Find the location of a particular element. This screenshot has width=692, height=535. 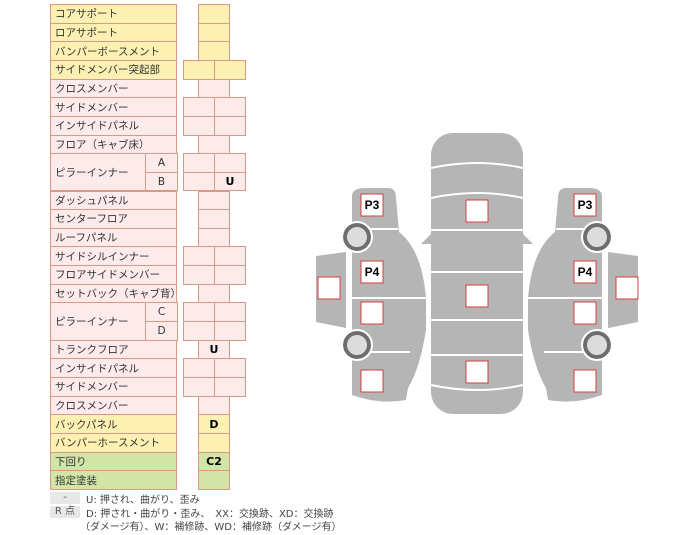

row-label: バンパーボースメント is located at coordinates (113, 51).